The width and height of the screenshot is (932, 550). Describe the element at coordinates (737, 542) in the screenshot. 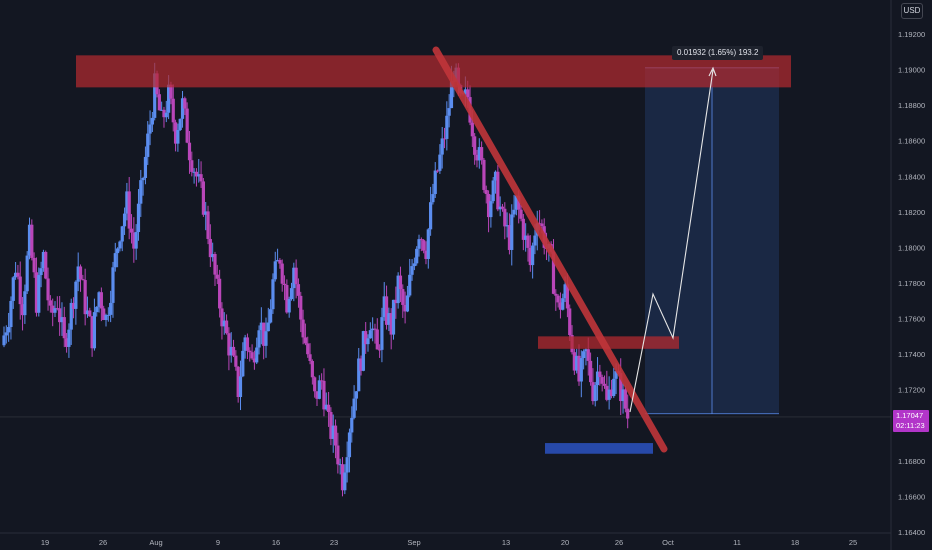

I see `x-tick-label: 11` at that location.